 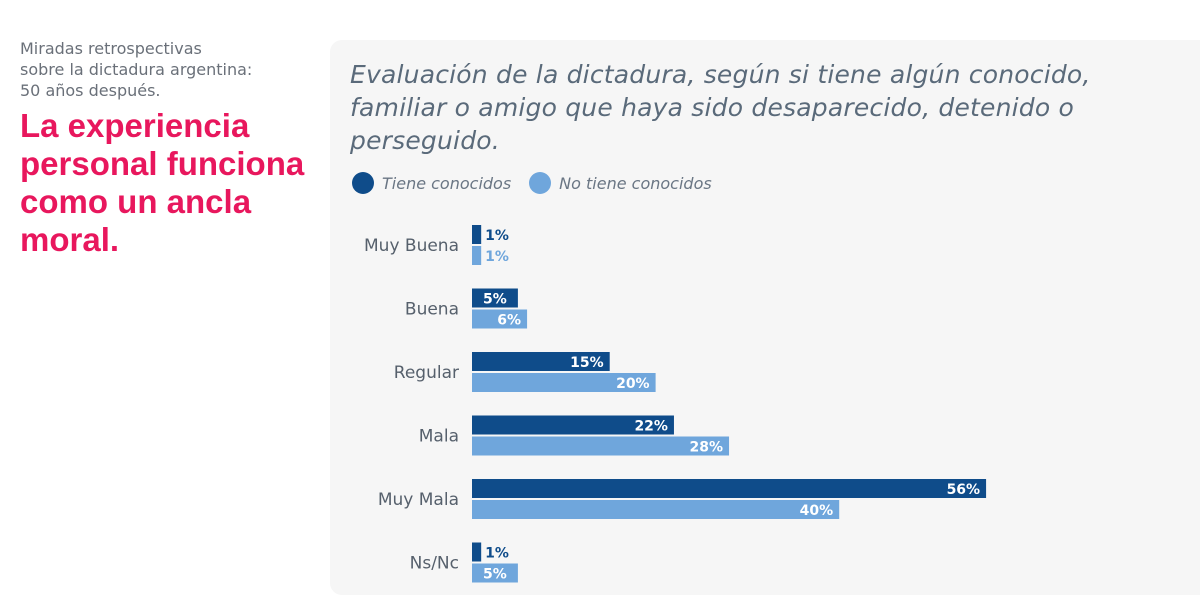 I want to click on category-label-muy-buena: Muy Buena, so click(x=411, y=246).